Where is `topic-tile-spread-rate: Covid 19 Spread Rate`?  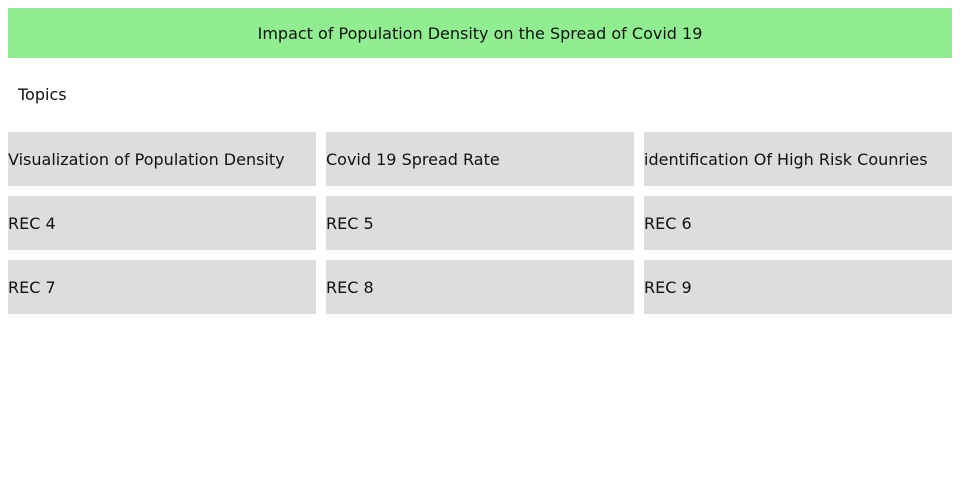 topic-tile-spread-rate: Covid 19 Spread Rate is located at coordinates (480, 159).